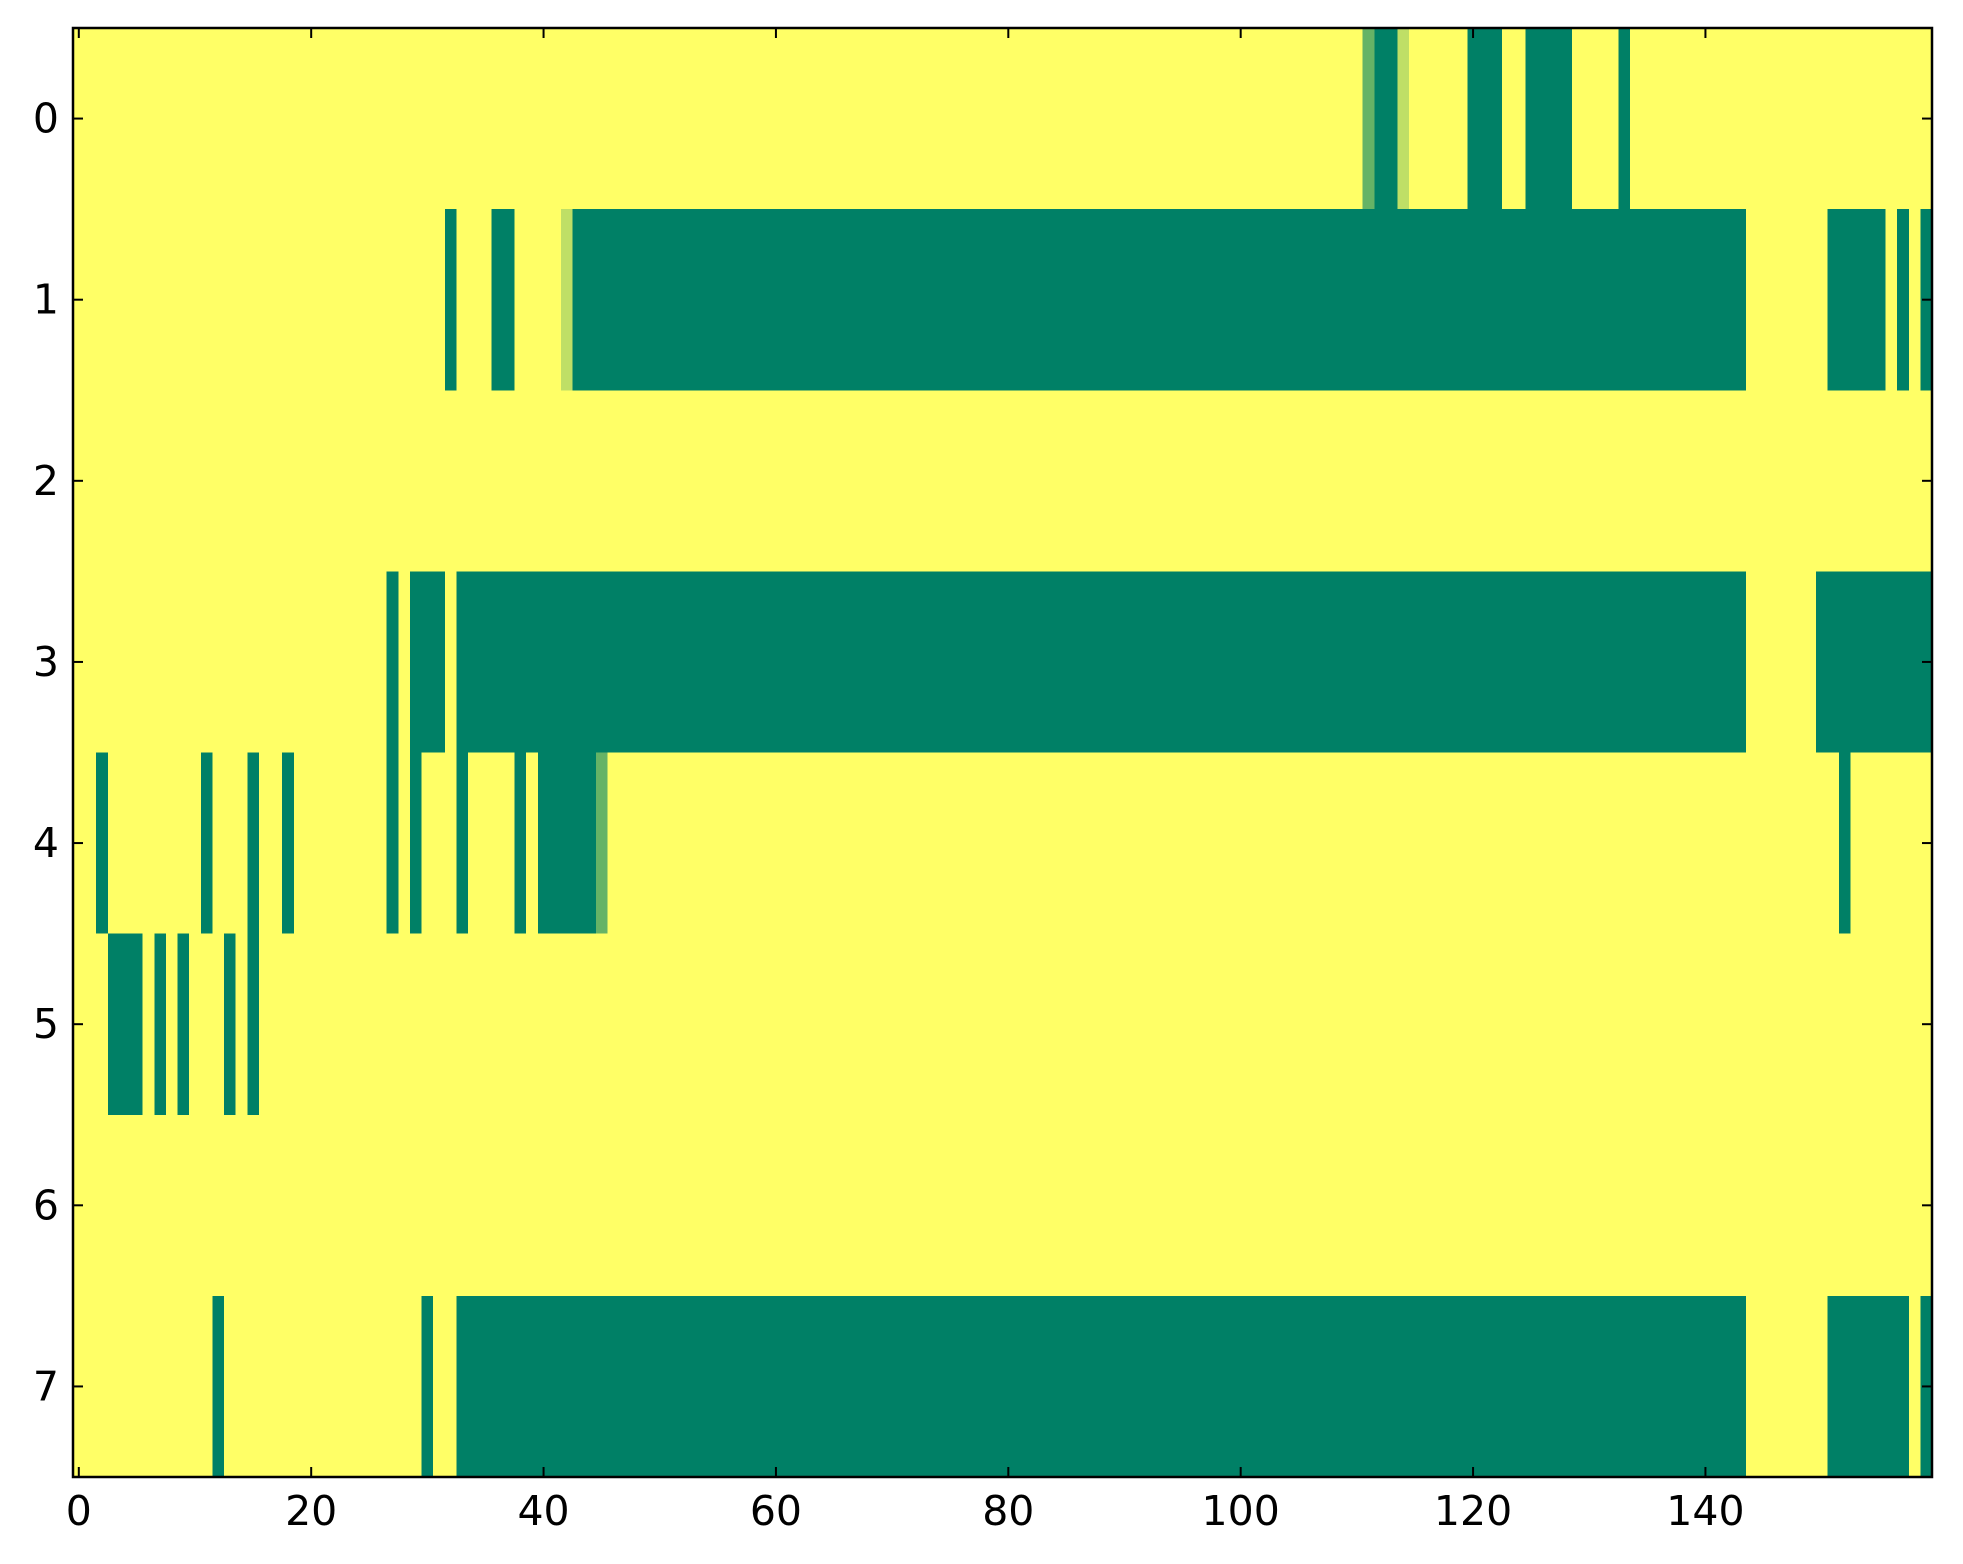 The height and width of the screenshot is (1564, 1963). I want to click on y-tick-label: 6, so click(46, 1205).